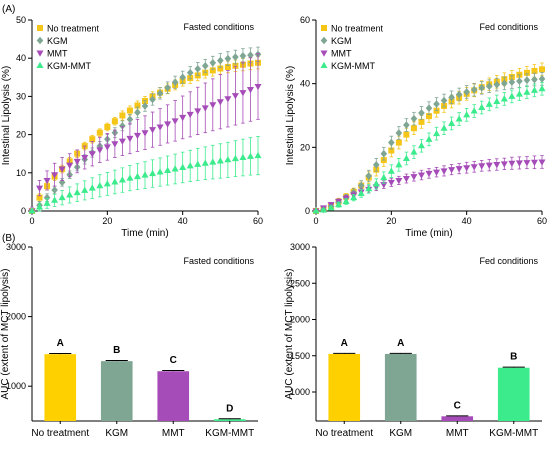  I want to click on x-tick-label: No treatment, so click(60, 433).